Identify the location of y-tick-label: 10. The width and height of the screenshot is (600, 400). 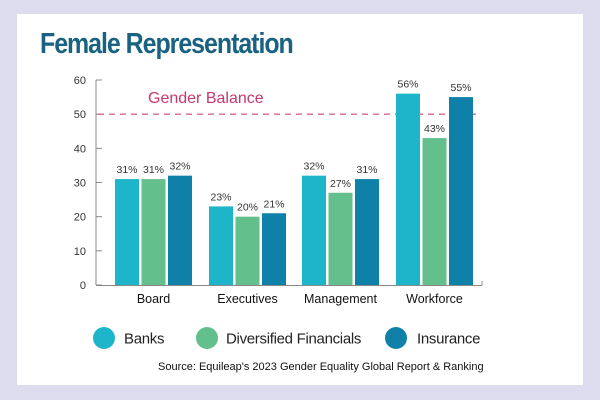
(80, 252).